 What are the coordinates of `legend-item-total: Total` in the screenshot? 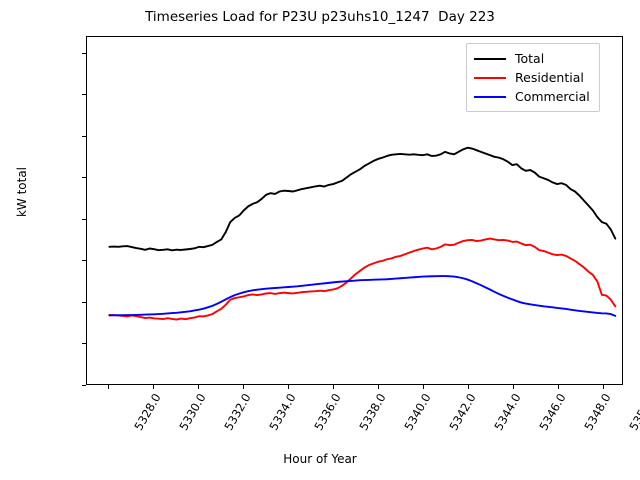 It's located at (532, 58).